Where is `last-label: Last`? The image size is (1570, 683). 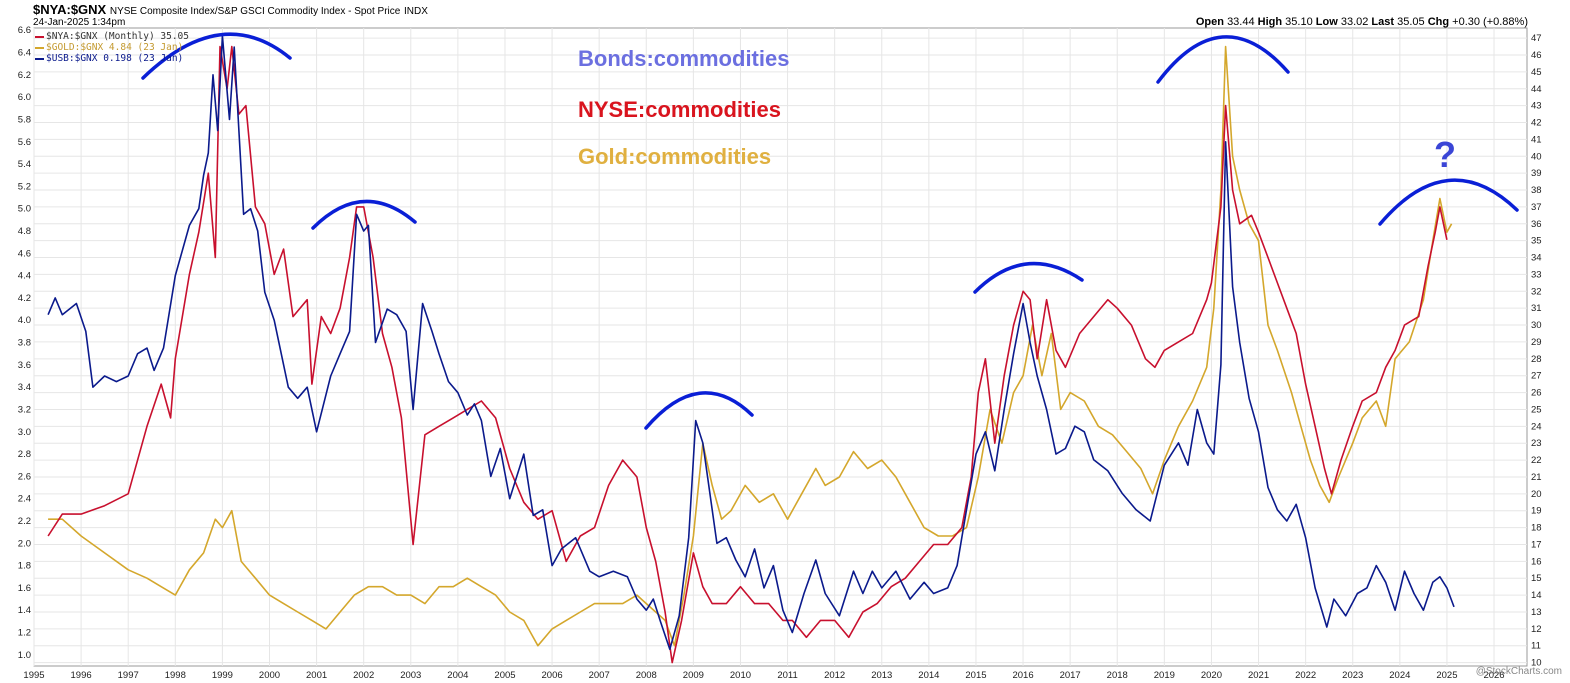 last-label: Last is located at coordinates (1383, 22).